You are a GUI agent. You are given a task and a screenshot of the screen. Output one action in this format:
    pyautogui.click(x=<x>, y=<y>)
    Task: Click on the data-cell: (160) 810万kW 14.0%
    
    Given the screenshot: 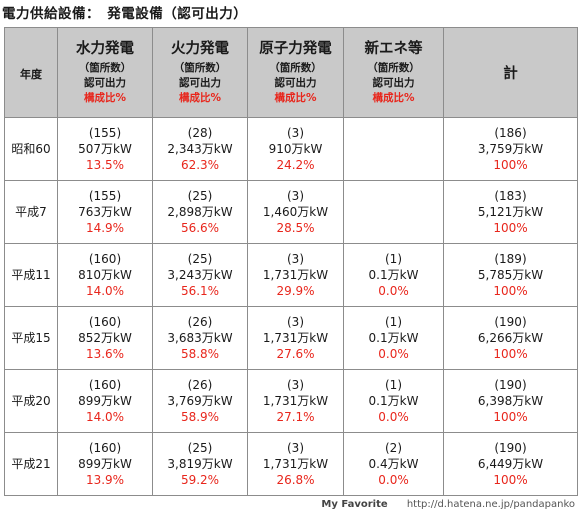 What is the action you would take?
    pyautogui.click(x=105, y=275)
    